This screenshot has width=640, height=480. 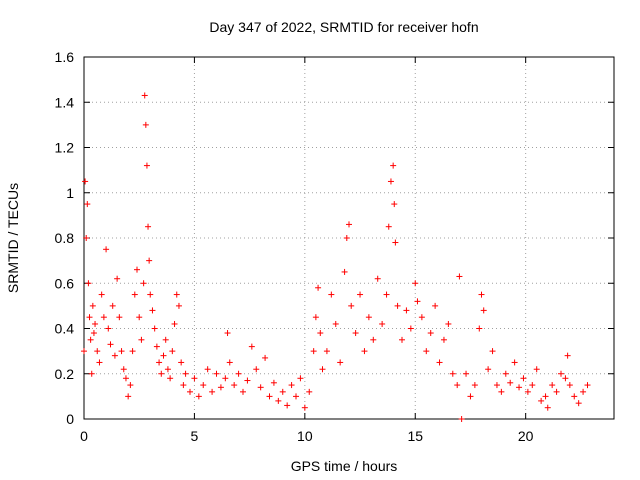 I want to click on y-tick-label: 0.4, so click(x=65, y=329).